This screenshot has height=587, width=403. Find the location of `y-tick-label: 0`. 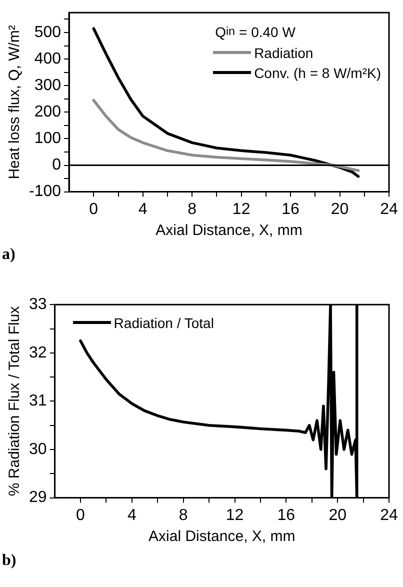

y-tick-label: 0 is located at coordinates (57, 165).